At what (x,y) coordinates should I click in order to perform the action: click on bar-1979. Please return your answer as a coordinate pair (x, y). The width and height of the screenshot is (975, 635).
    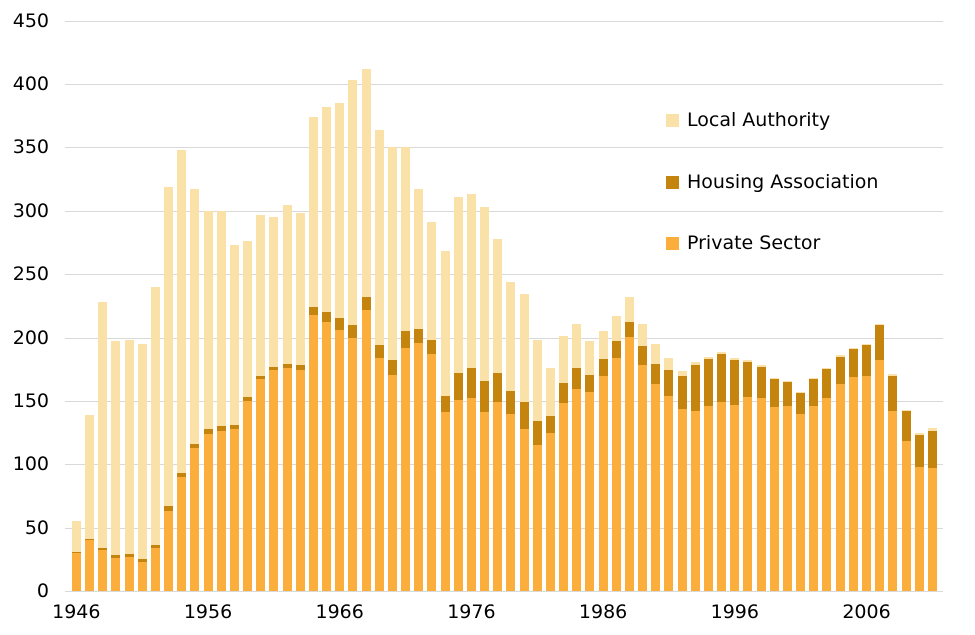
    Looking at the image, I should click on (511, 436).